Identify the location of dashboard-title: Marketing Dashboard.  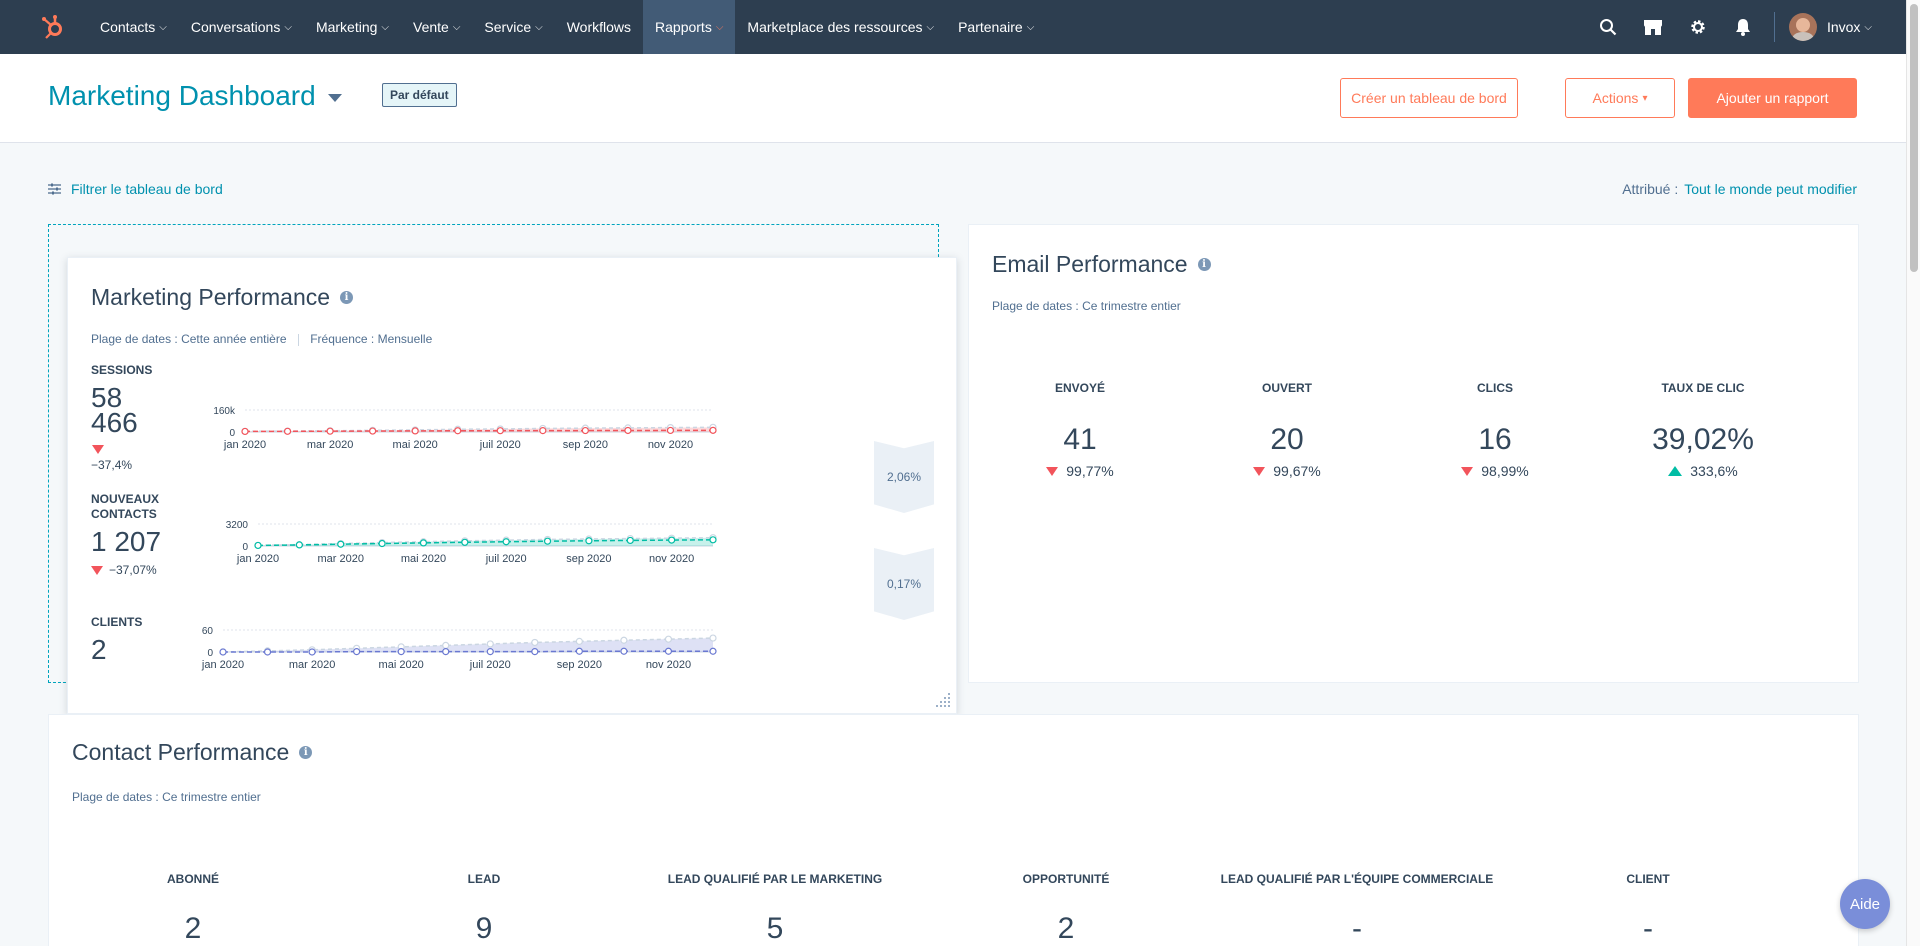
(195, 96).